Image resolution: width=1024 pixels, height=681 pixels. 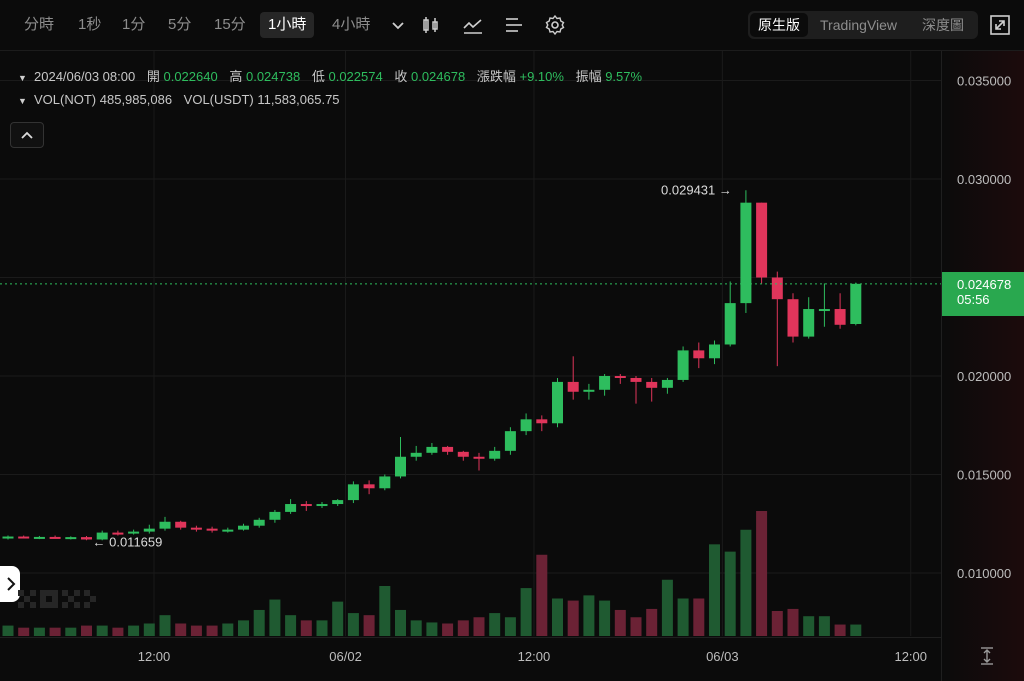 What do you see at coordinates (541, 76) in the screenshot?
I see `change-value: +9.10%` at bounding box center [541, 76].